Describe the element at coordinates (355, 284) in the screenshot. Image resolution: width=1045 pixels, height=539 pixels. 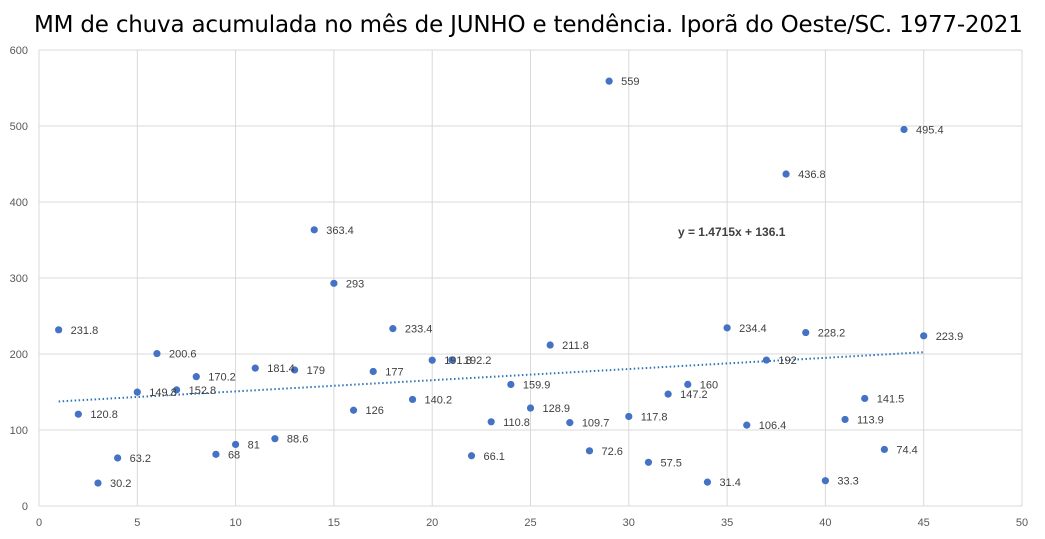
I see `data-label: 293` at that location.